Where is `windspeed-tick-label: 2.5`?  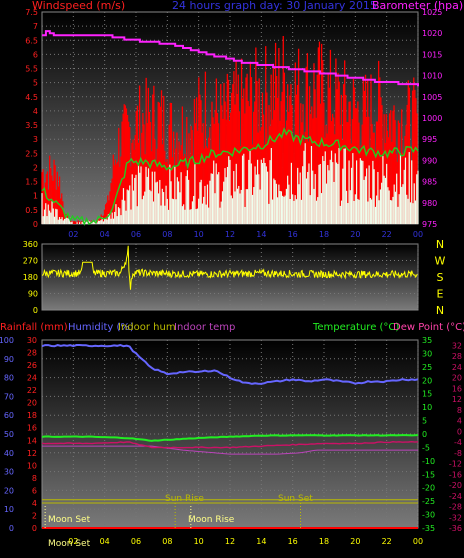
windspeed-tick-label: 2.5 is located at coordinates (31, 153).